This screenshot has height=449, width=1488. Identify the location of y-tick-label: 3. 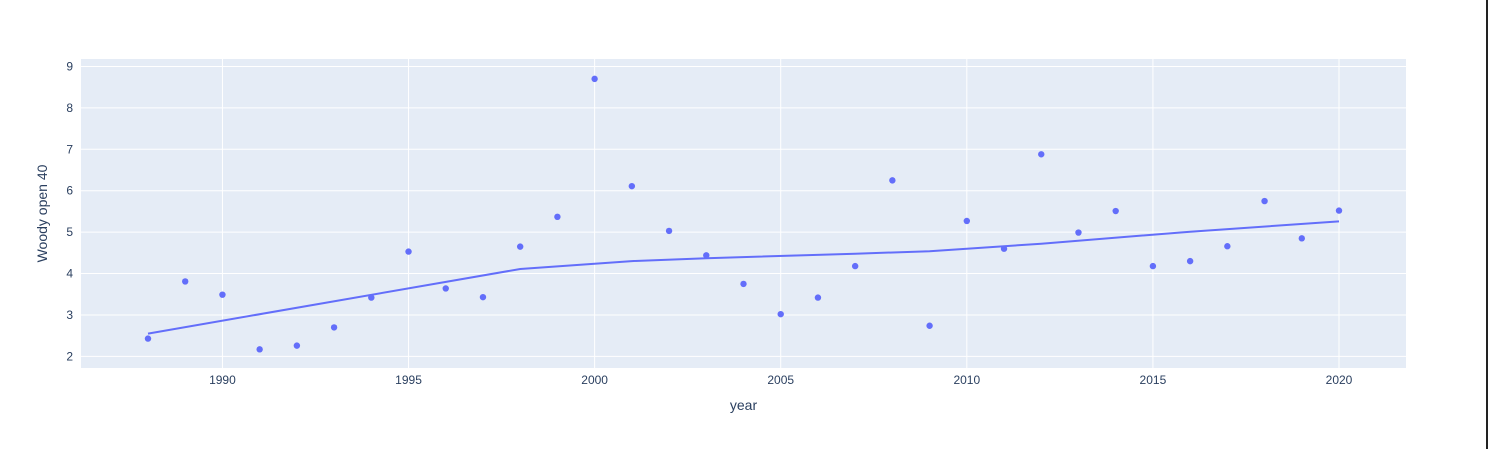
(69, 315).